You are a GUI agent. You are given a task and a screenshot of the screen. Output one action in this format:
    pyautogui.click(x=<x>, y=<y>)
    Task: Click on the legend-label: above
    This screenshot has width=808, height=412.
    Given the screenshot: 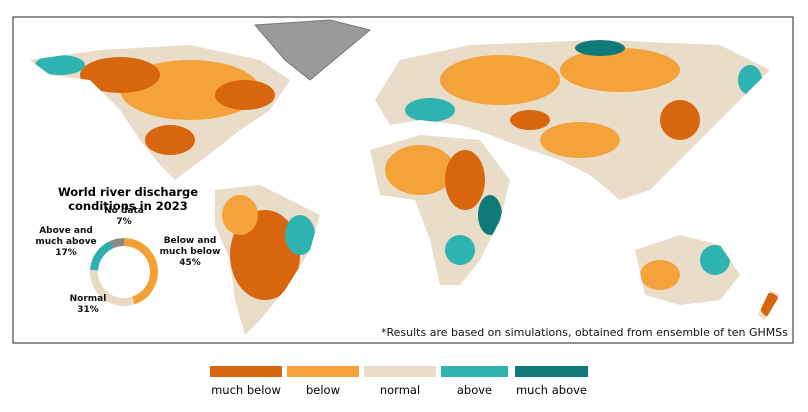 What is the action you would take?
    pyautogui.click(x=474, y=390)
    